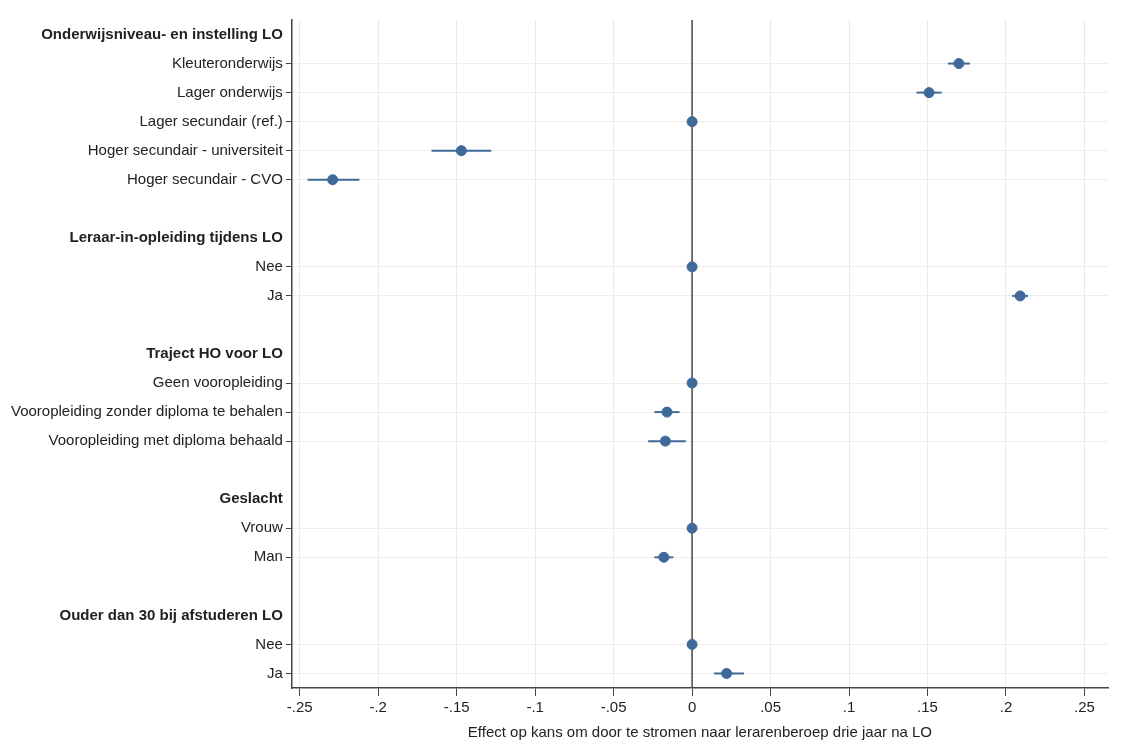 Image resolution: width=1132 pixels, height=754 pixels. What do you see at coordinates (700, 732) in the screenshot?
I see `x-axis-title: Effect op kans om door te stromen naar lerarenberoep drie jaar na LO` at bounding box center [700, 732].